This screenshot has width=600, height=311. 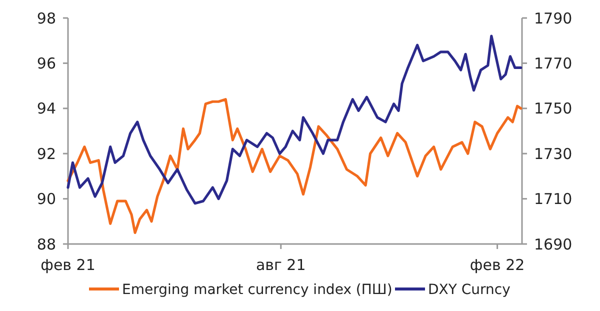 I want to click on y2-tick-label: 1790, so click(x=553, y=18).